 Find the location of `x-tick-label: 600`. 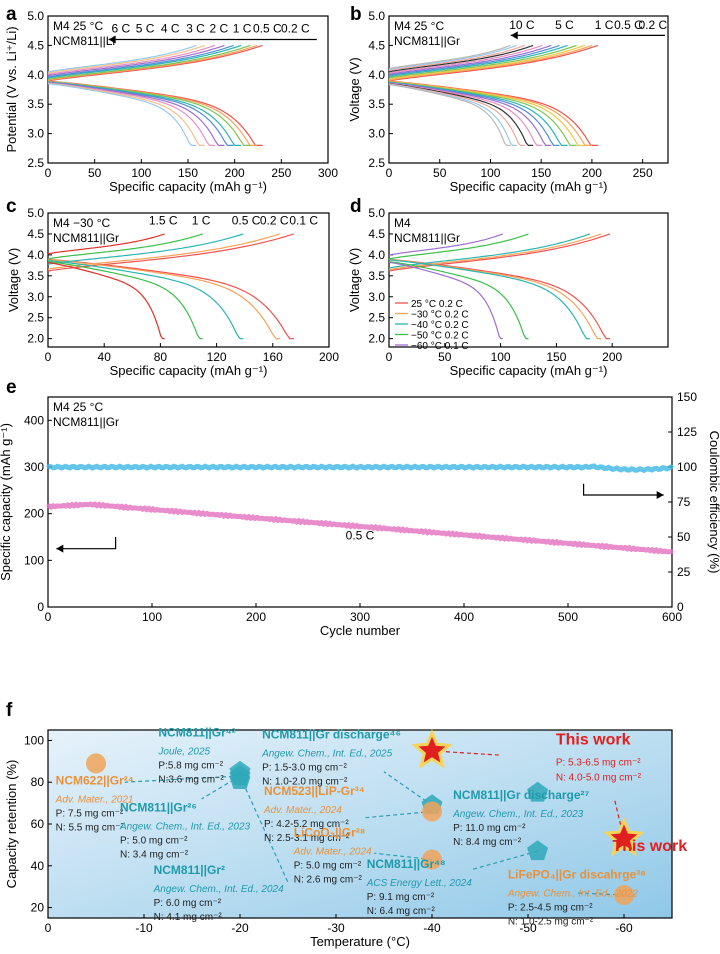

x-tick-label: 600 is located at coordinates (672, 617).